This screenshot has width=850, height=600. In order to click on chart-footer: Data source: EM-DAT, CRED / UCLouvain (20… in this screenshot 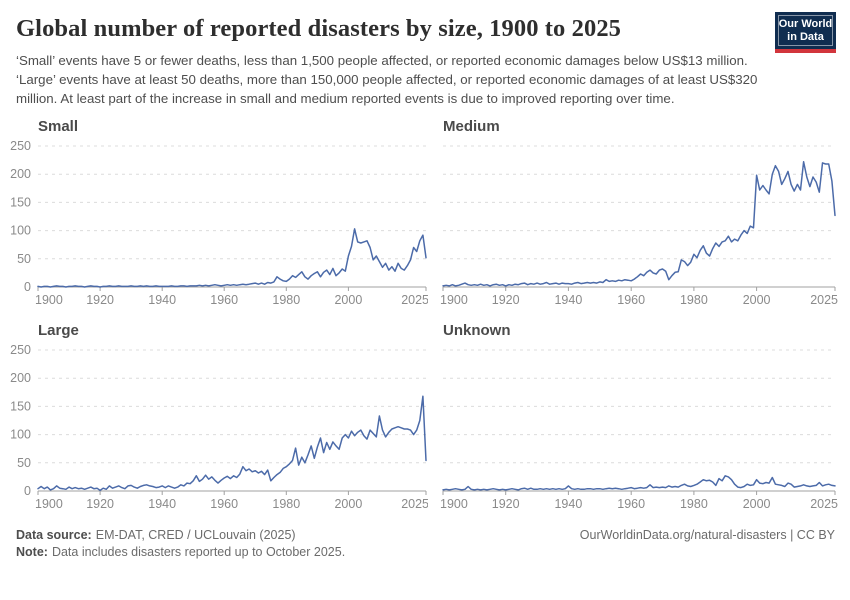, I will do `click(425, 543)`.